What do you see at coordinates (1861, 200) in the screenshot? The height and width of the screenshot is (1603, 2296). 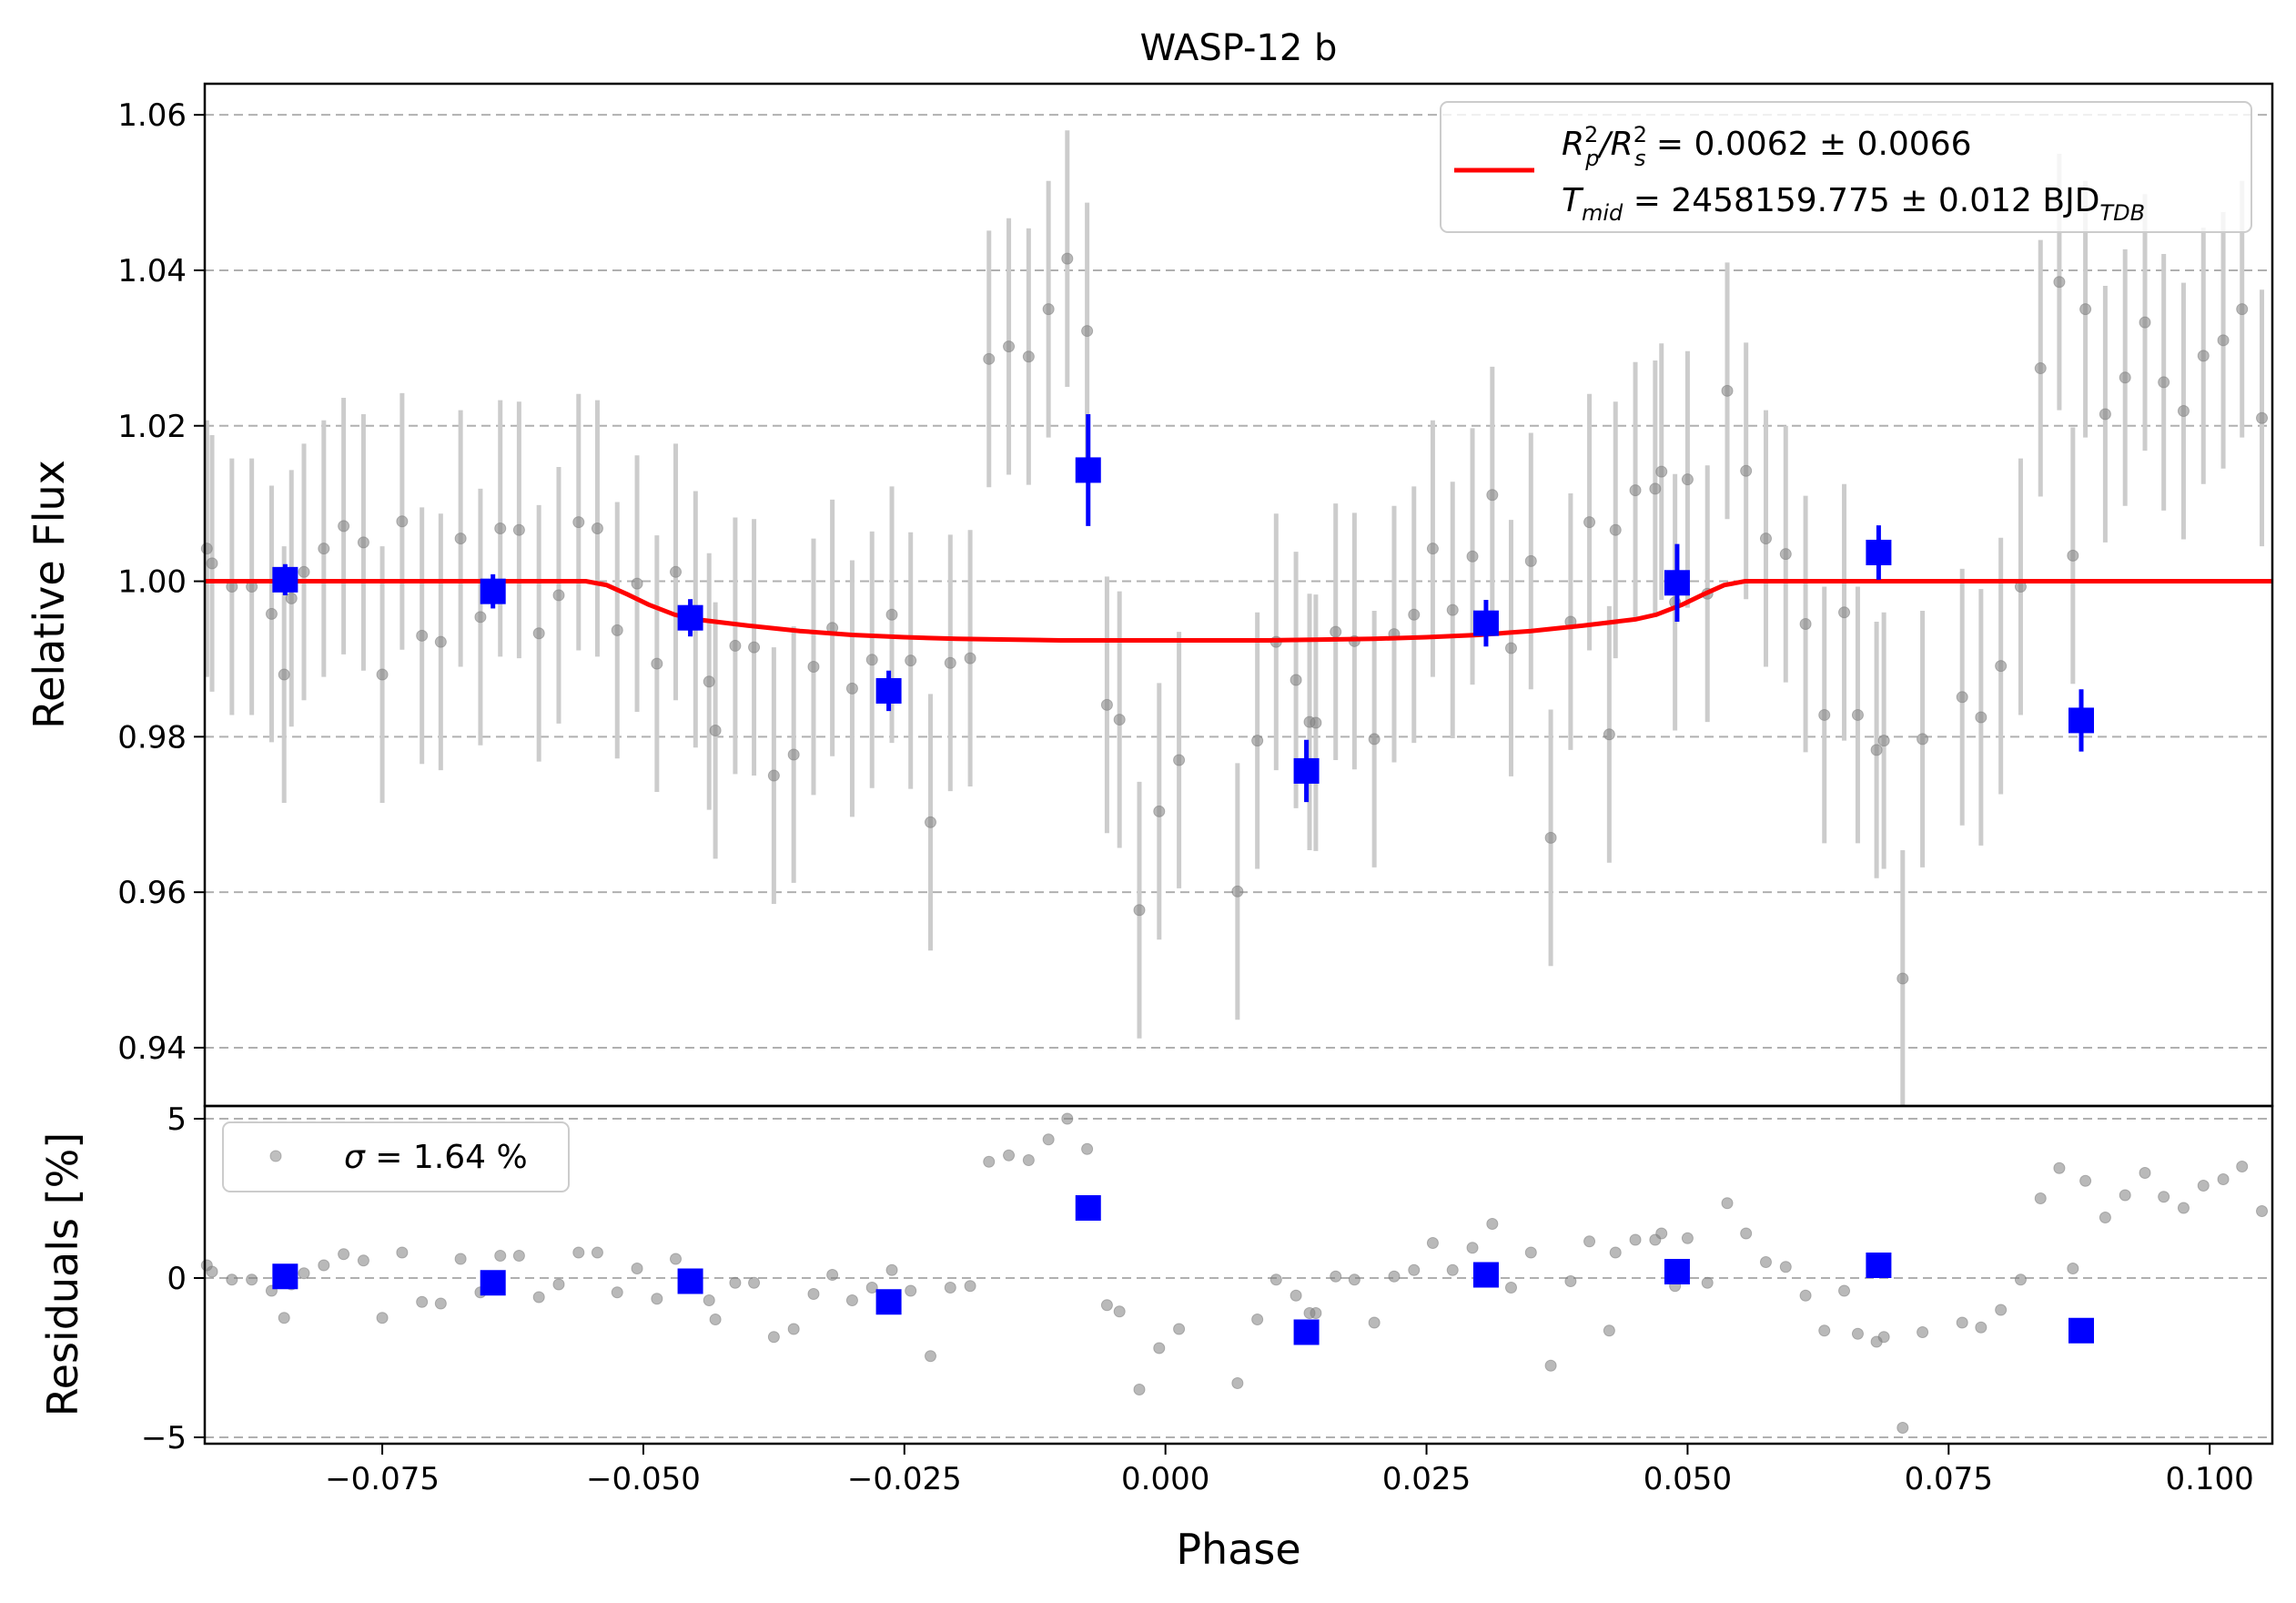 I see `legend-tmid-rest: = 2458159.775 ± 0.012 BJD` at bounding box center [1861, 200].